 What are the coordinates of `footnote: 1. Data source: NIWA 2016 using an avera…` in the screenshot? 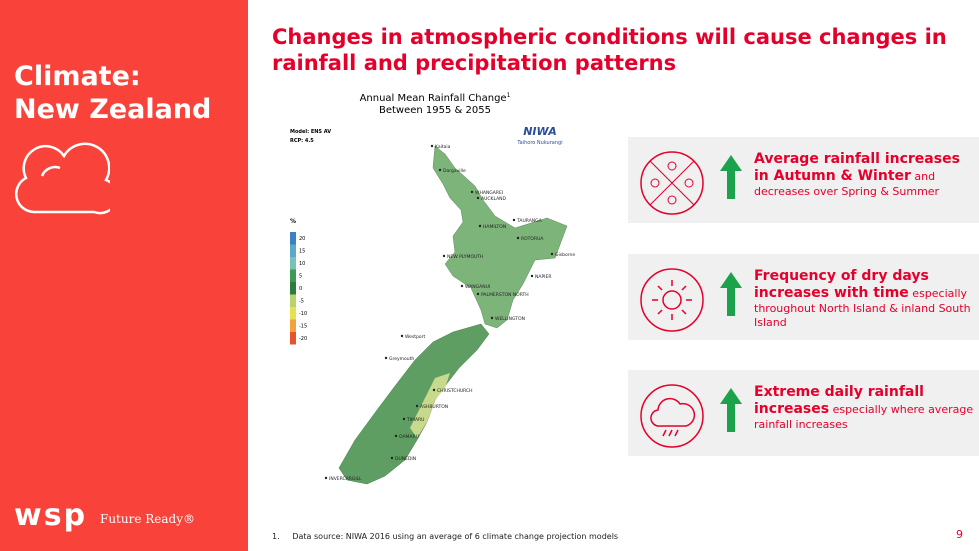 It's located at (445, 536).